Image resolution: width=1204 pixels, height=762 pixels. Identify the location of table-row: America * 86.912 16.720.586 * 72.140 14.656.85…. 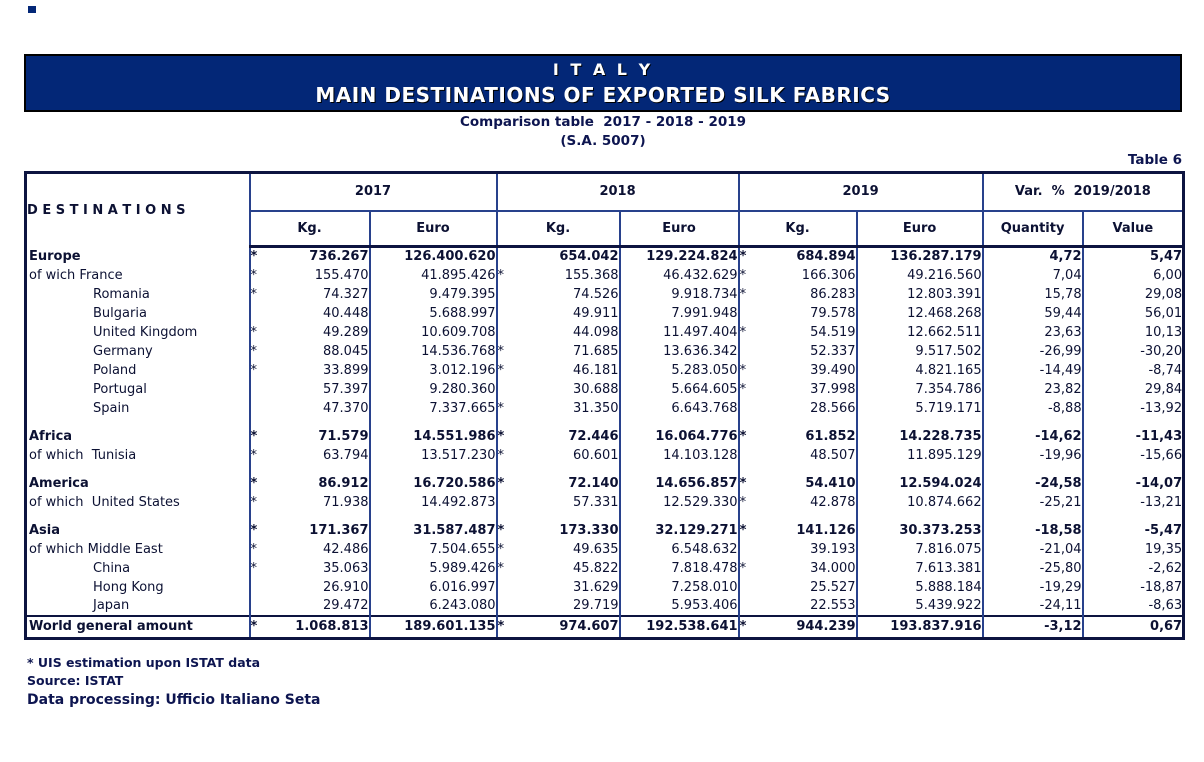
(605, 483).